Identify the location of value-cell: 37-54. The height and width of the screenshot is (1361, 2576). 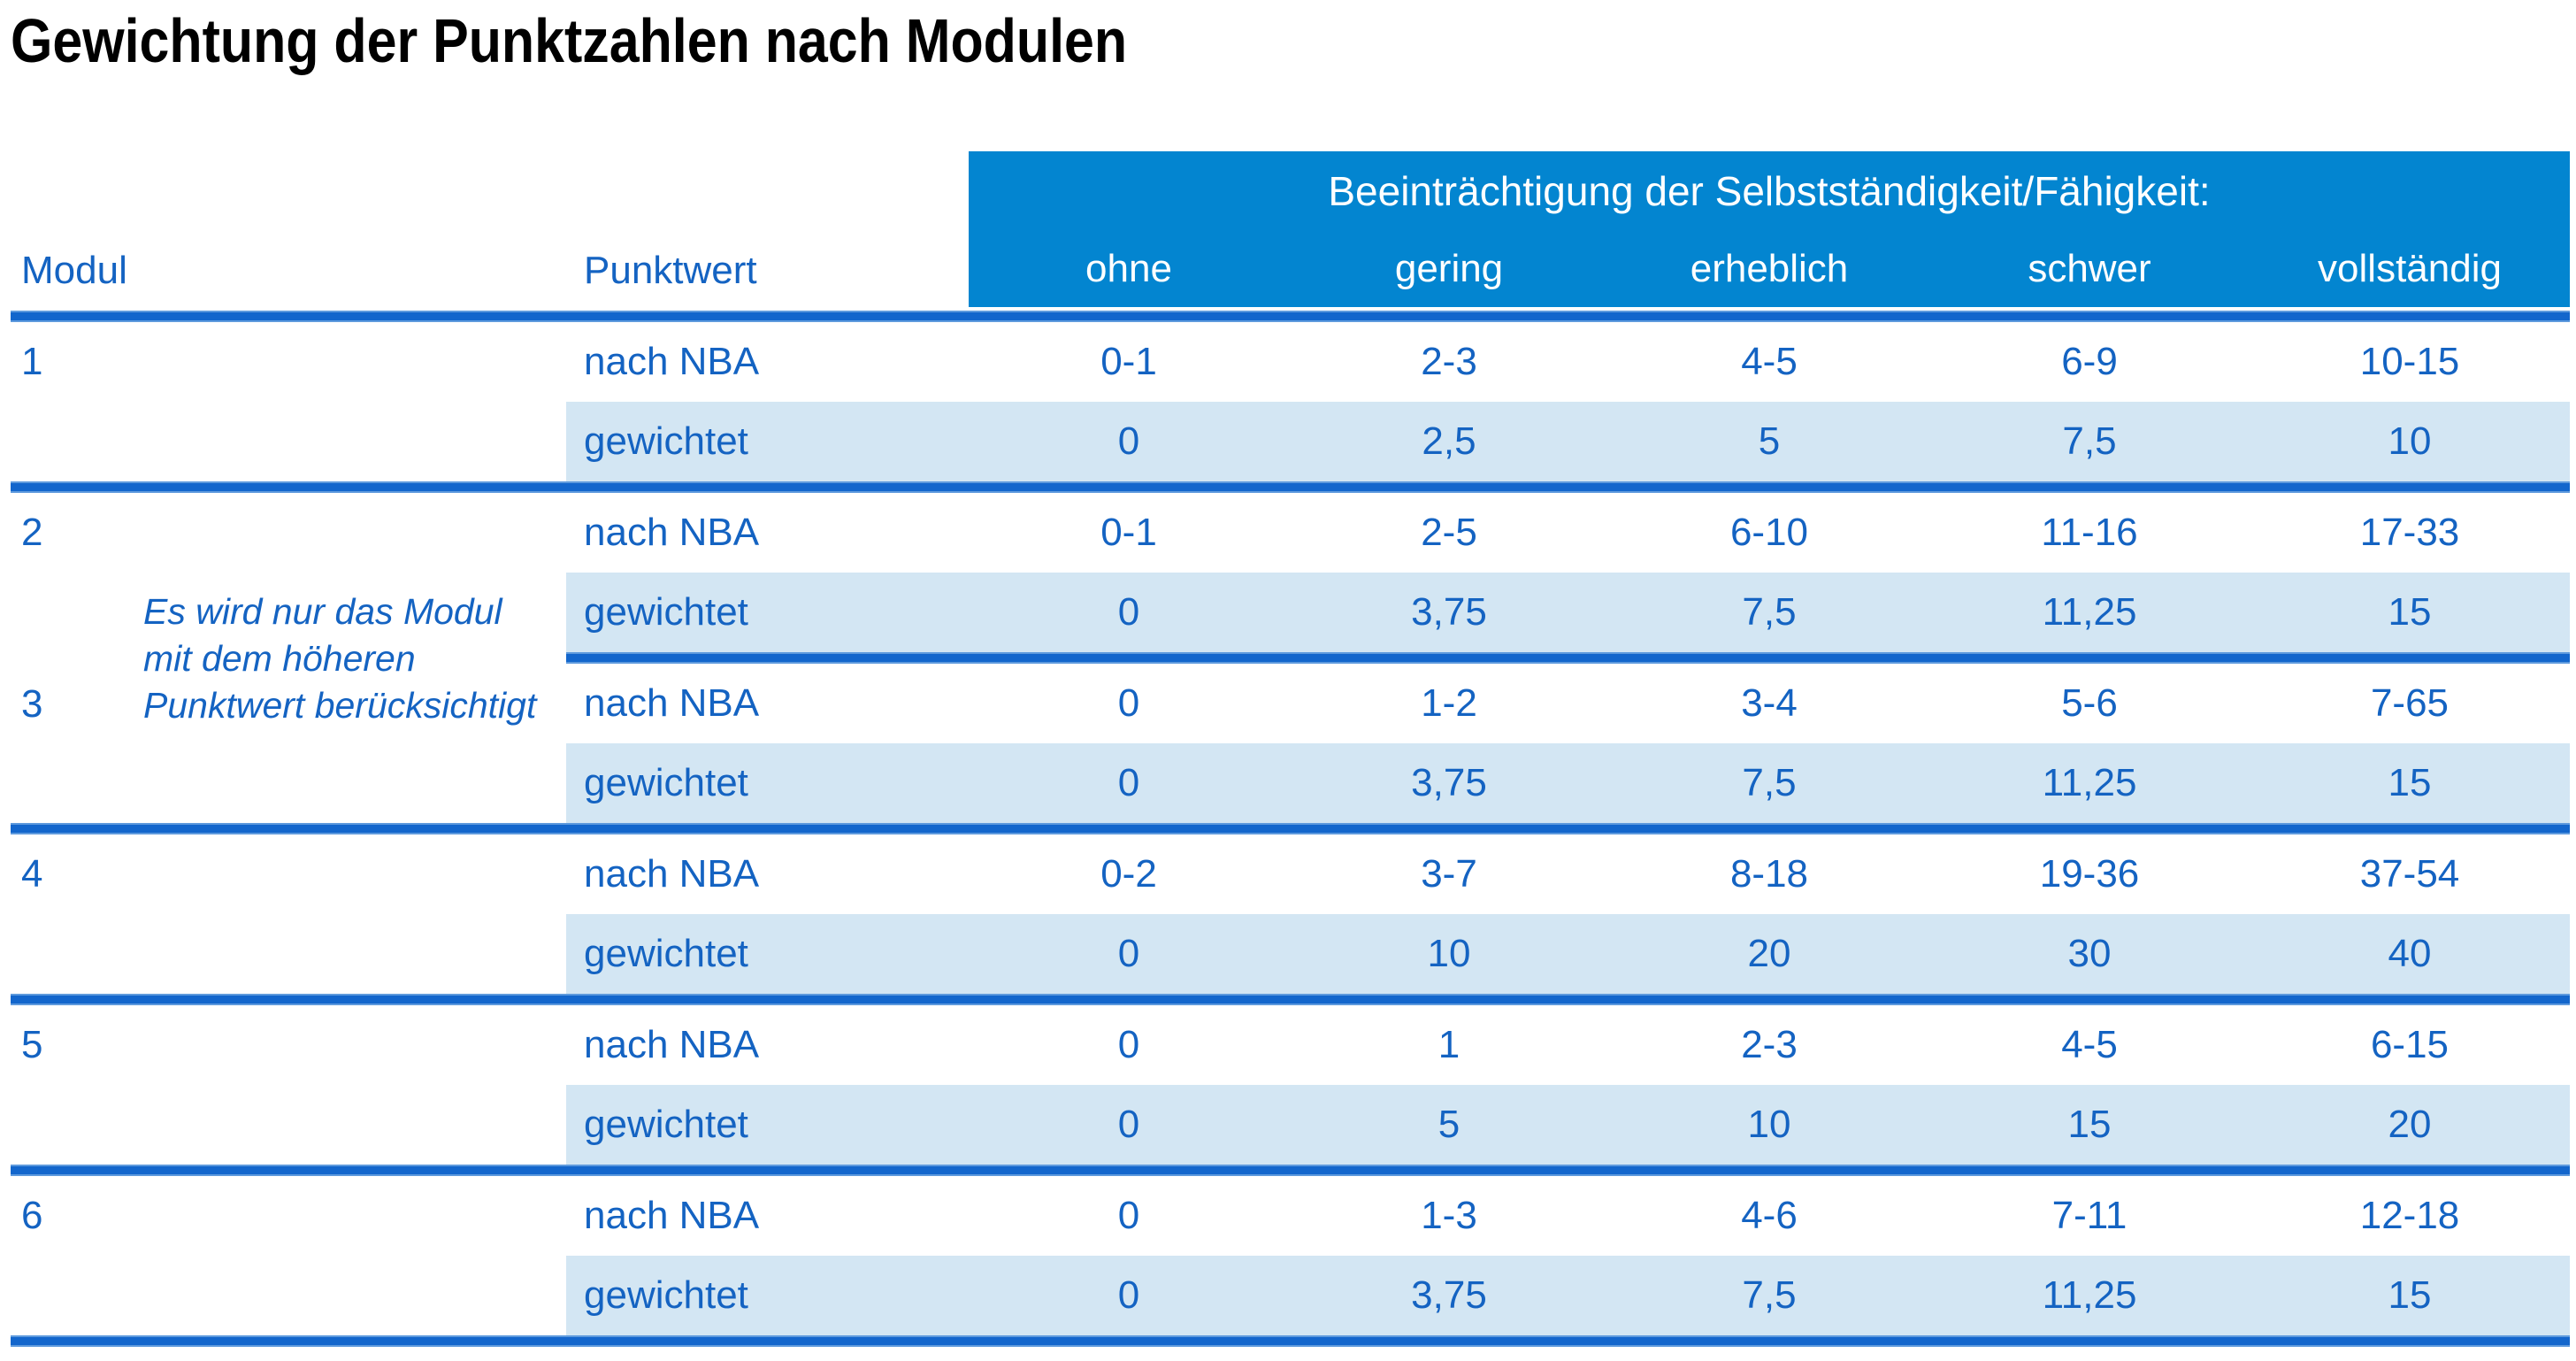
(2409, 874).